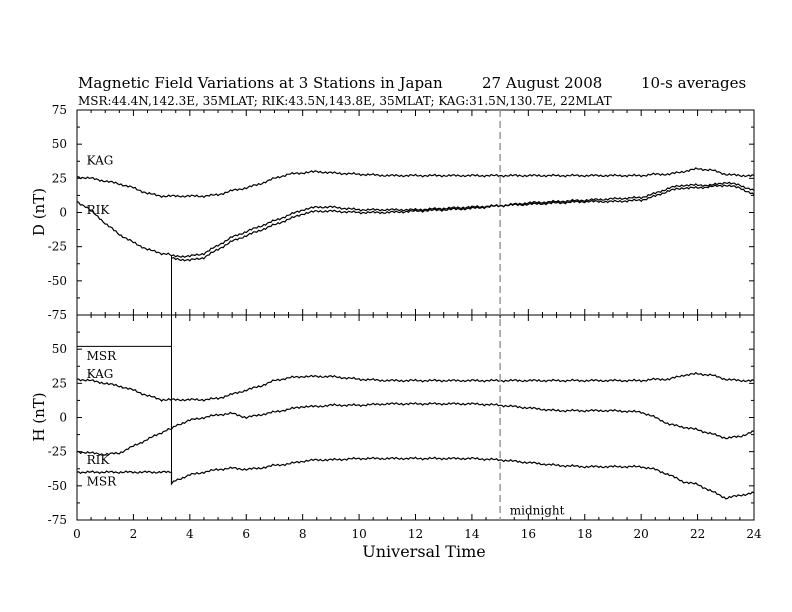 This screenshot has height=612, width=792. Describe the element at coordinates (100, 374) in the screenshot. I see `h-series-label: KAG` at that location.